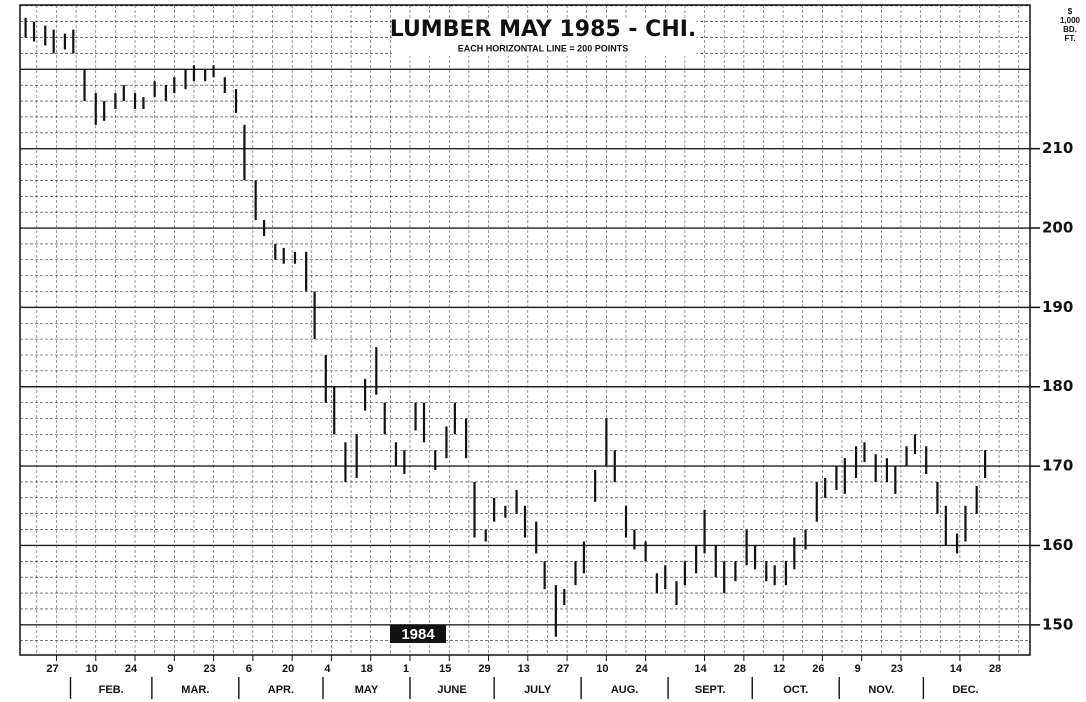 This screenshot has width=1086, height=702. I want to click on month-label: JUNE, so click(451, 690).